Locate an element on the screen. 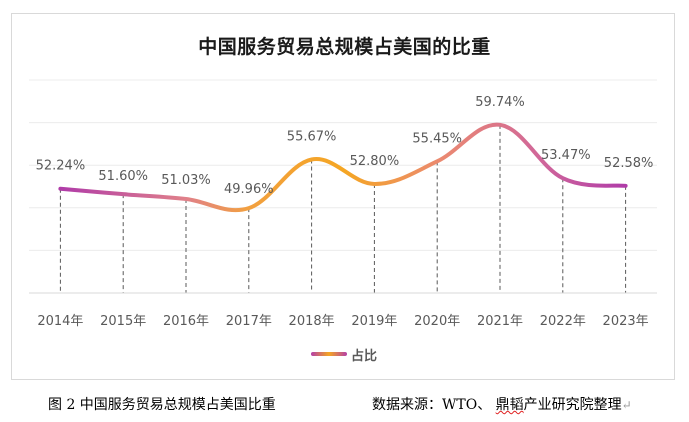 Image resolution: width=689 pixels, height=422 pixels. legend-swatch is located at coordinates (329, 354).